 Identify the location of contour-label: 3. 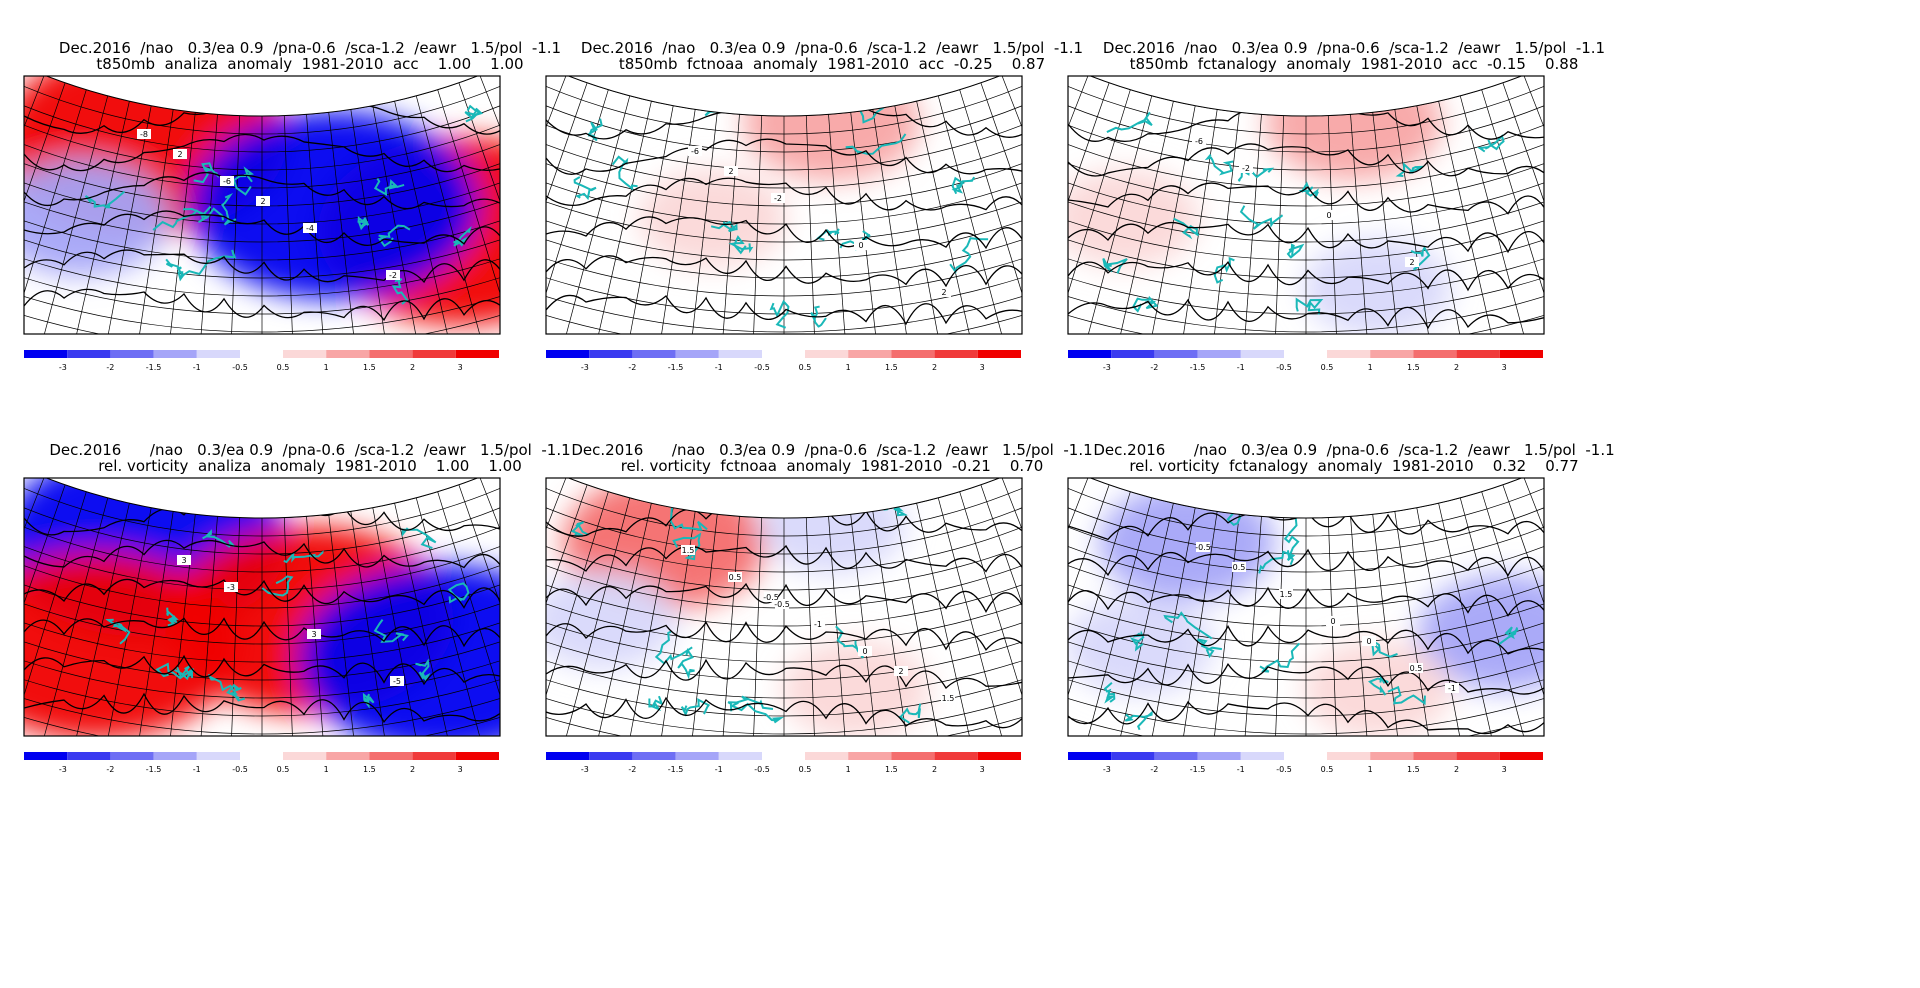
(183, 560).